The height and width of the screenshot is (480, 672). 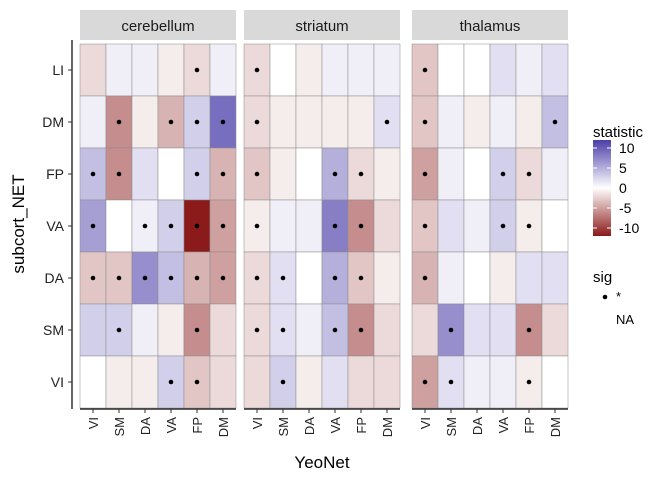 What do you see at coordinates (223, 427) in the screenshot?
I see `x-tick-label: DM` at bounding box center [223, 427].